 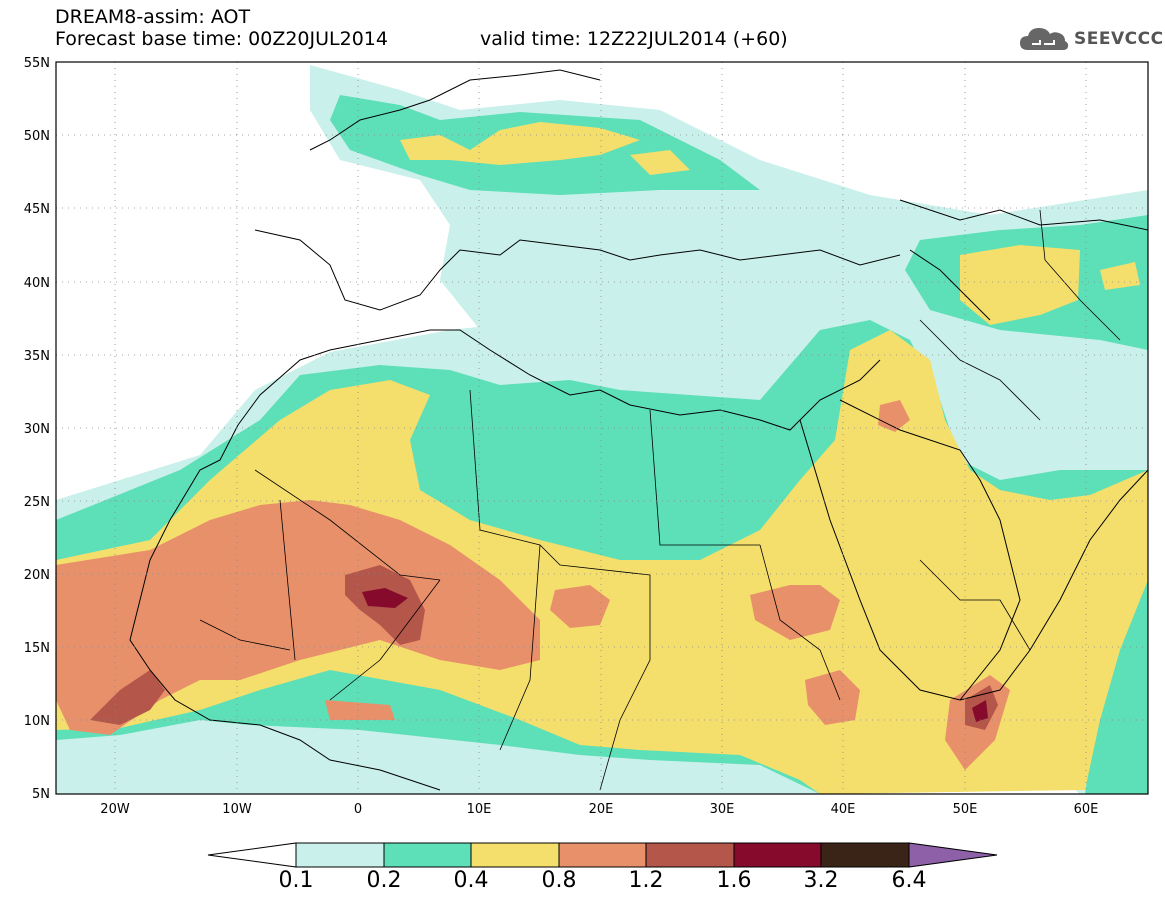 I want to click on lon-label: 10W, so click(x=237, y=809).